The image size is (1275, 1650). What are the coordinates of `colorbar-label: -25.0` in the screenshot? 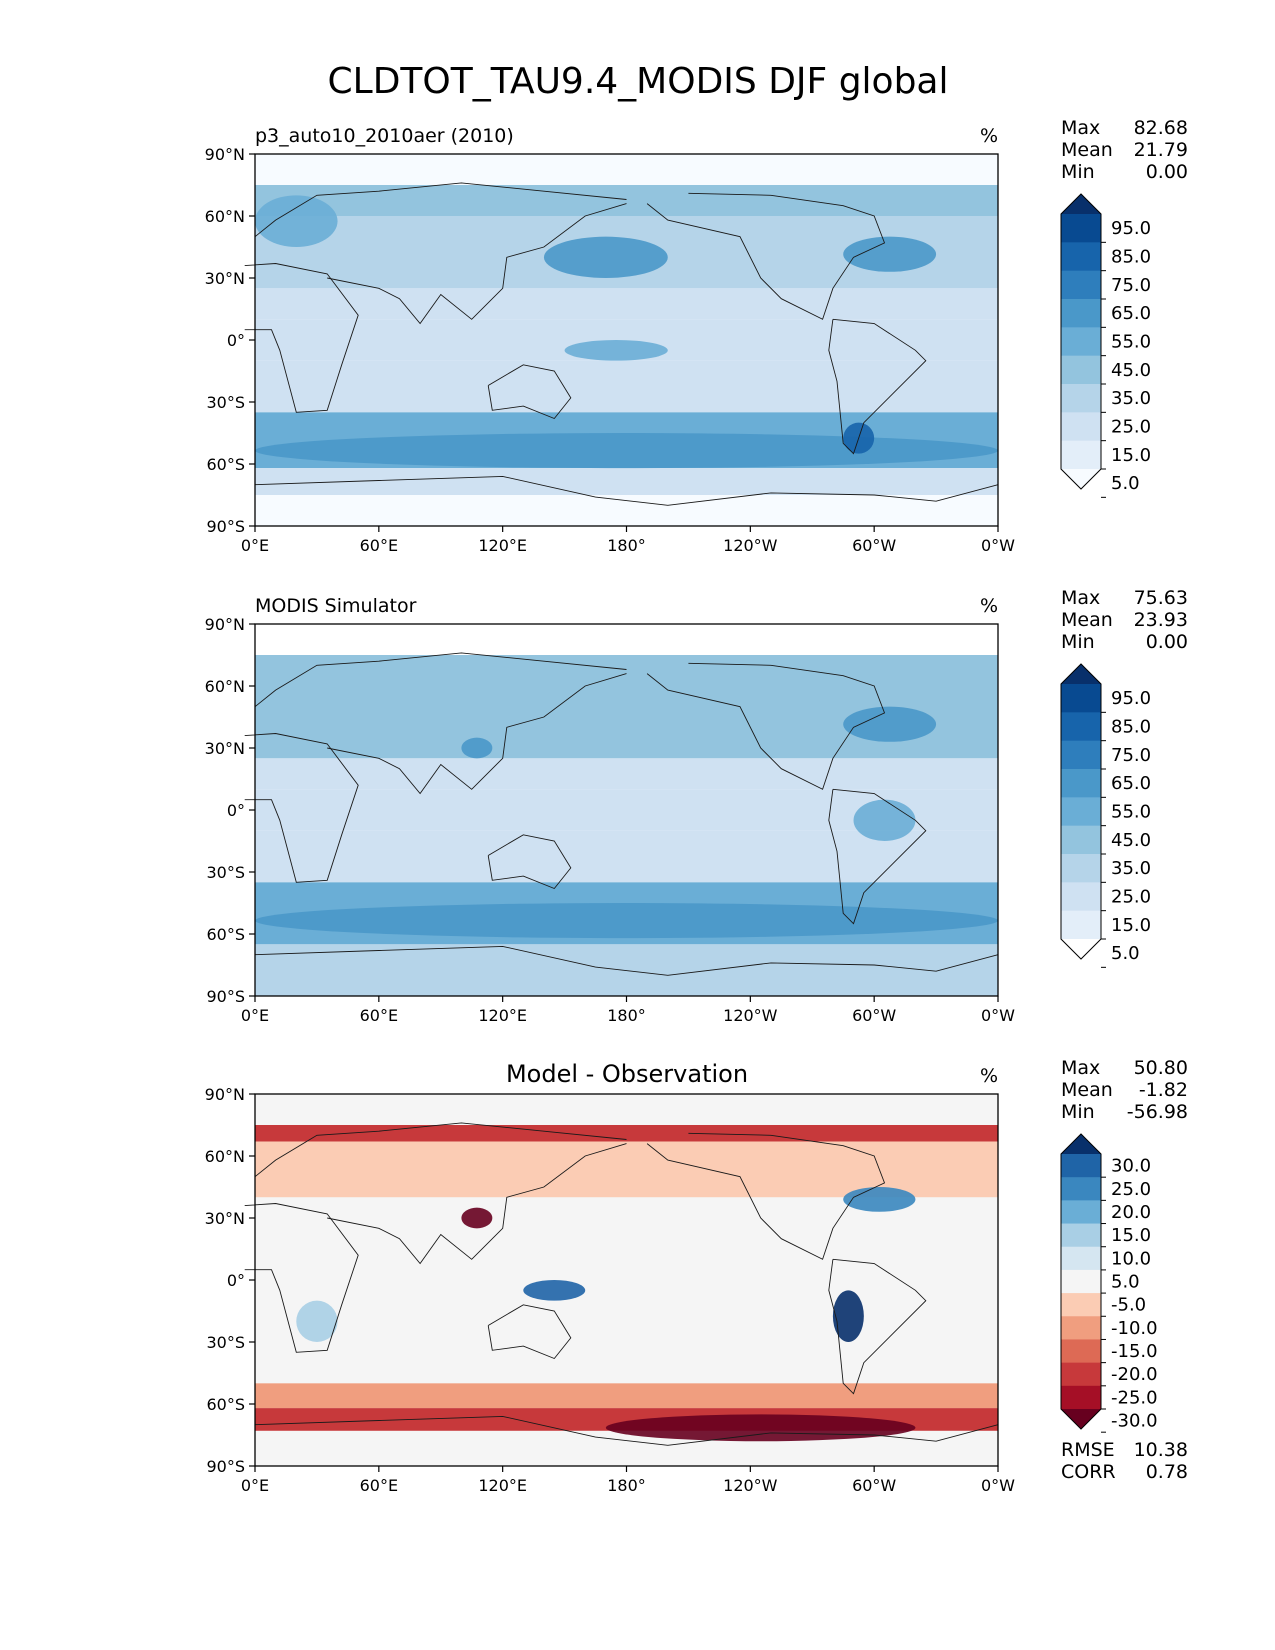 It's located at (1134, 1397).